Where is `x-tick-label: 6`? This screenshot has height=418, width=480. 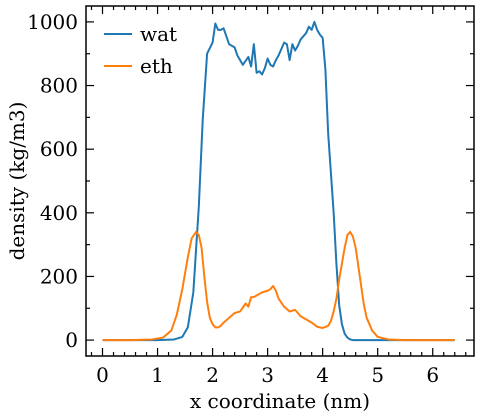
x-tick-label: 6 is located at coordinates (432, 375).